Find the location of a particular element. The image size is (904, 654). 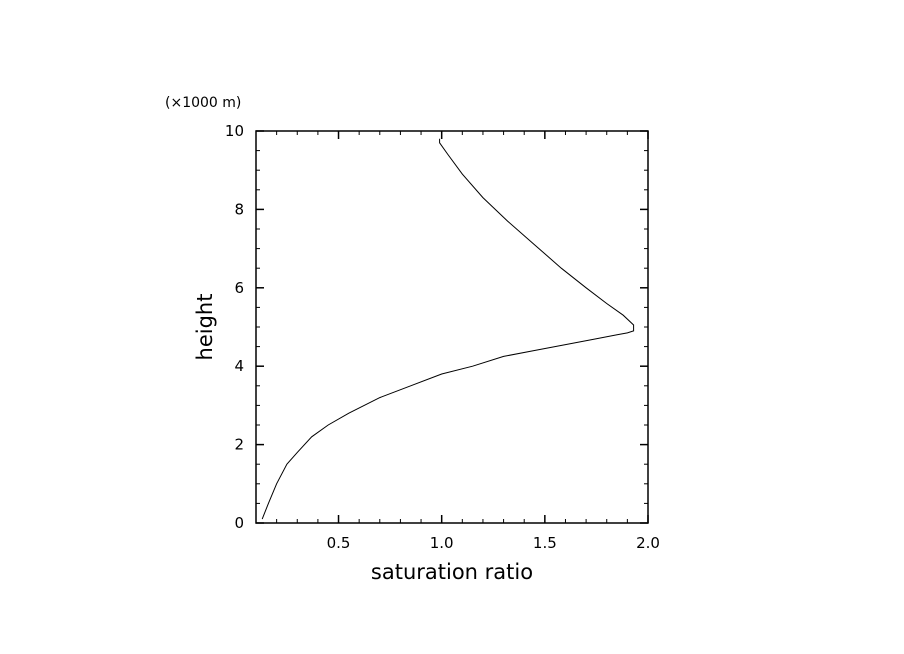

y-tick-label: 2 is located at coordinates (239, 445).